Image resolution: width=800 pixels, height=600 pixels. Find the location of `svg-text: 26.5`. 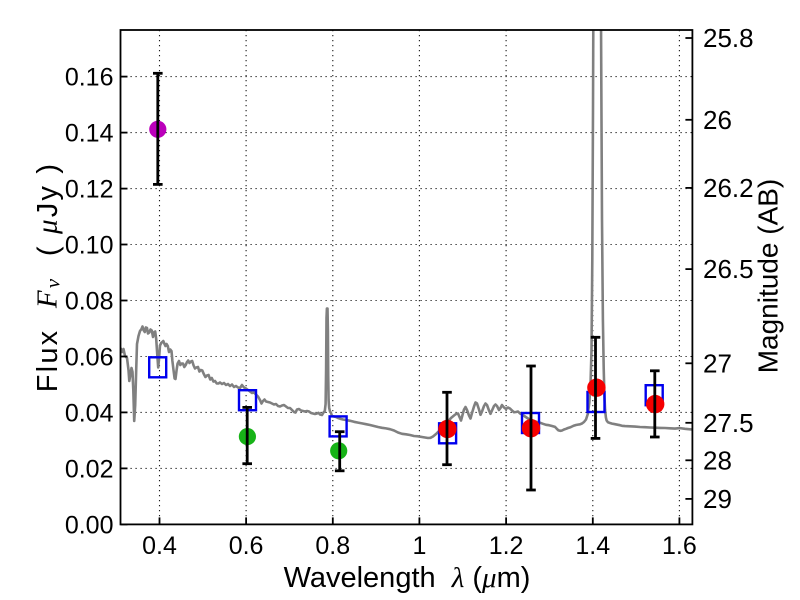

svg-text: 26.5 is located at coordinates (728, 269).